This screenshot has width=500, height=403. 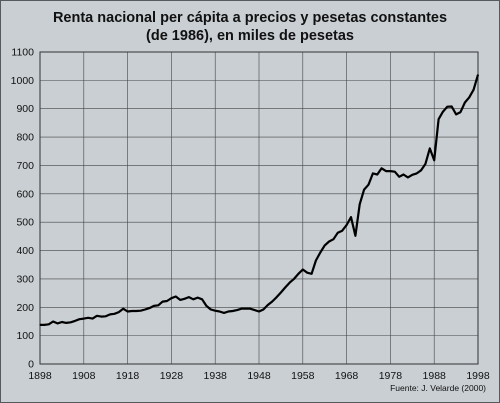 I want to click on x-tick-label: 1978, so click(x=391, y=376).